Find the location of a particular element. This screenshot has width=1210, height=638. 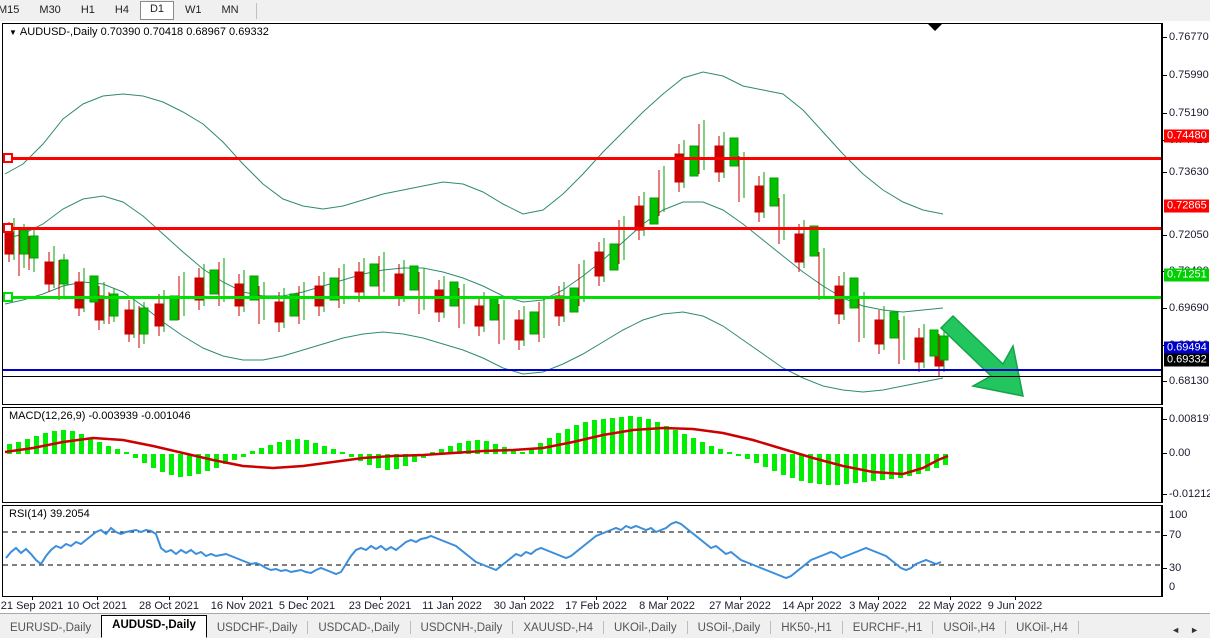

date-label: 10 Oct 2021 is located at coordinates (97, 606).